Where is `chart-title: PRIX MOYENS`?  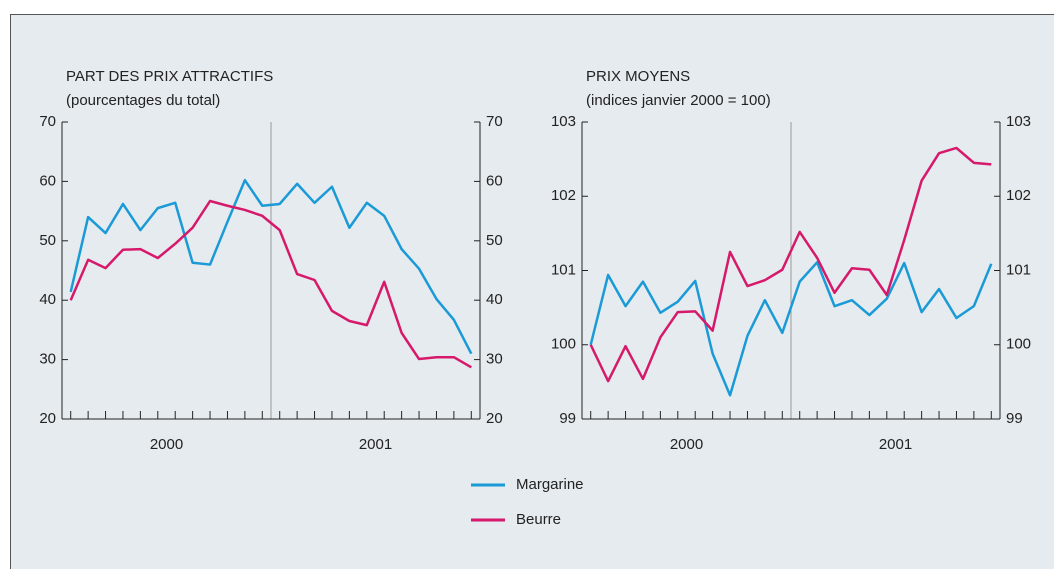 chart-title: PRIX MOYENS is located at coordinates (638, 76).